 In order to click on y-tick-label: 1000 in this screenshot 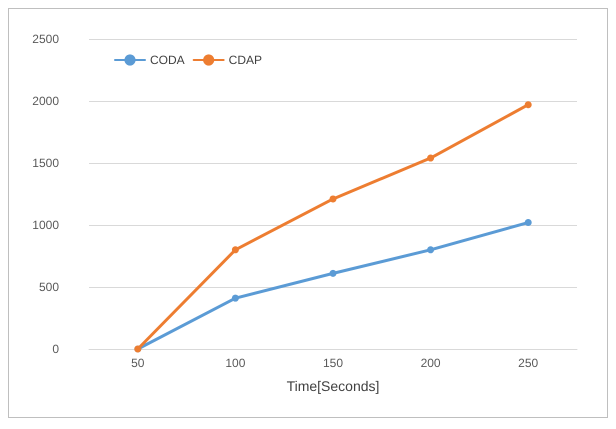, I will do `click(46, 225)`.